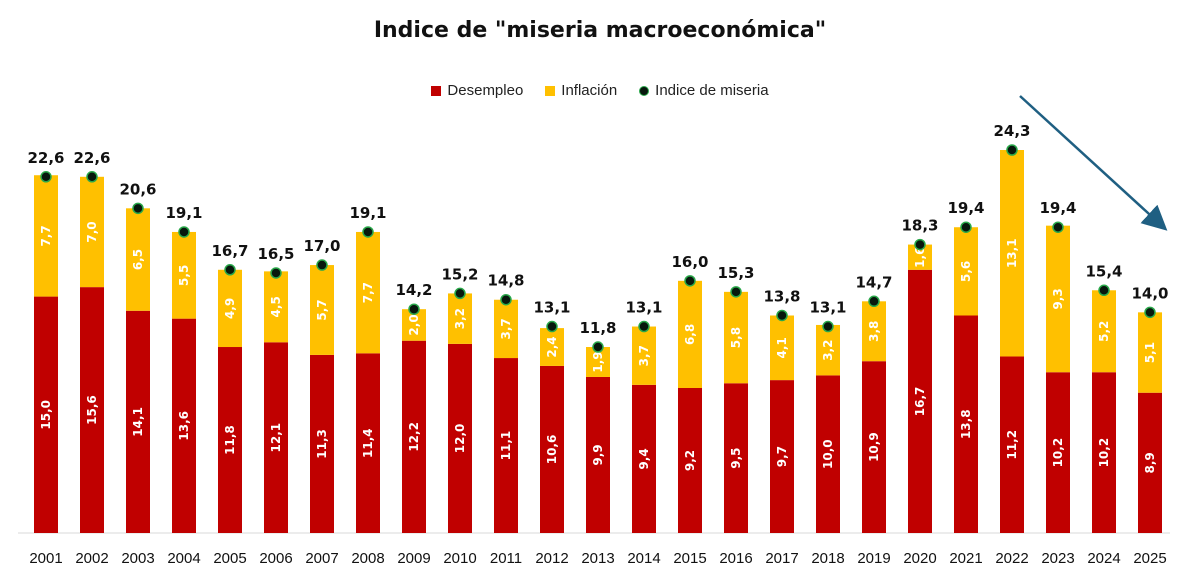  What do you see at coordinates (735, 273) in the screenshot?
I see `label-indice-2016: 15,3` at bounding box center [735, 273].